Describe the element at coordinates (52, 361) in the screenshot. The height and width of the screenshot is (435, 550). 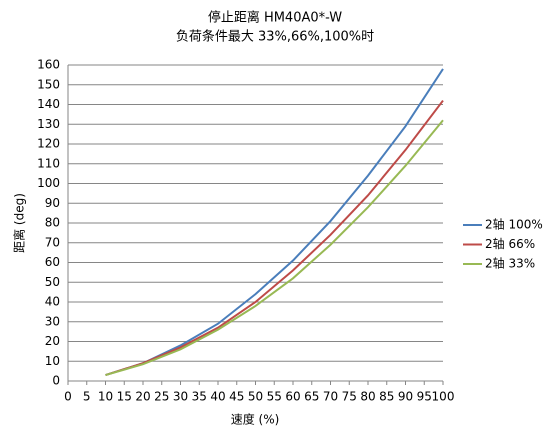
I see `y-tick-label: 10` at that location.